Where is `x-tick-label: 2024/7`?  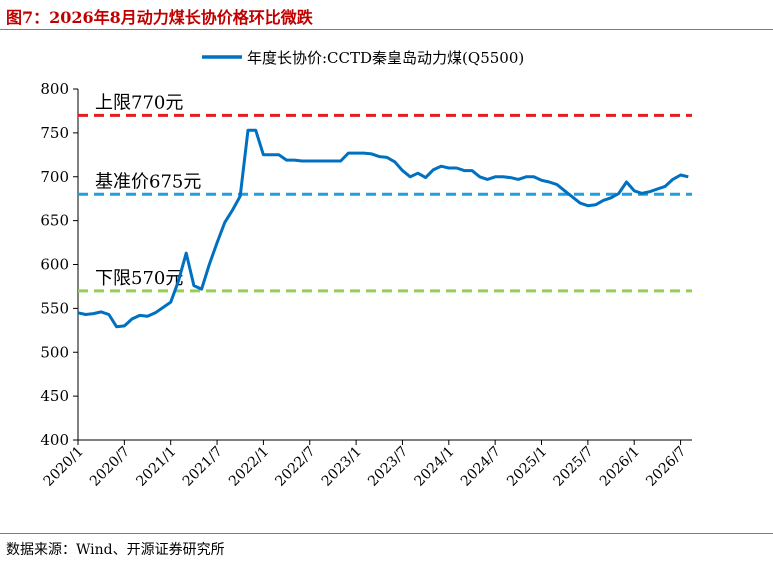 x-tick-label: 2024/7 is located at coordinates (481, 467).